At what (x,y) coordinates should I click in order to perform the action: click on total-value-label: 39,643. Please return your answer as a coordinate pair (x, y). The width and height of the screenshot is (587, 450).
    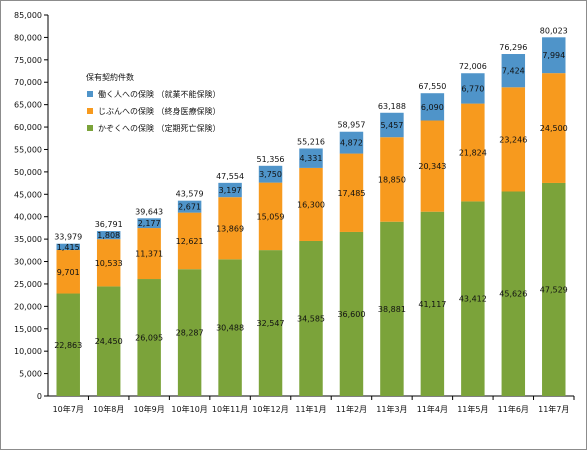
    Looking at the image, I should click on (149, 211).